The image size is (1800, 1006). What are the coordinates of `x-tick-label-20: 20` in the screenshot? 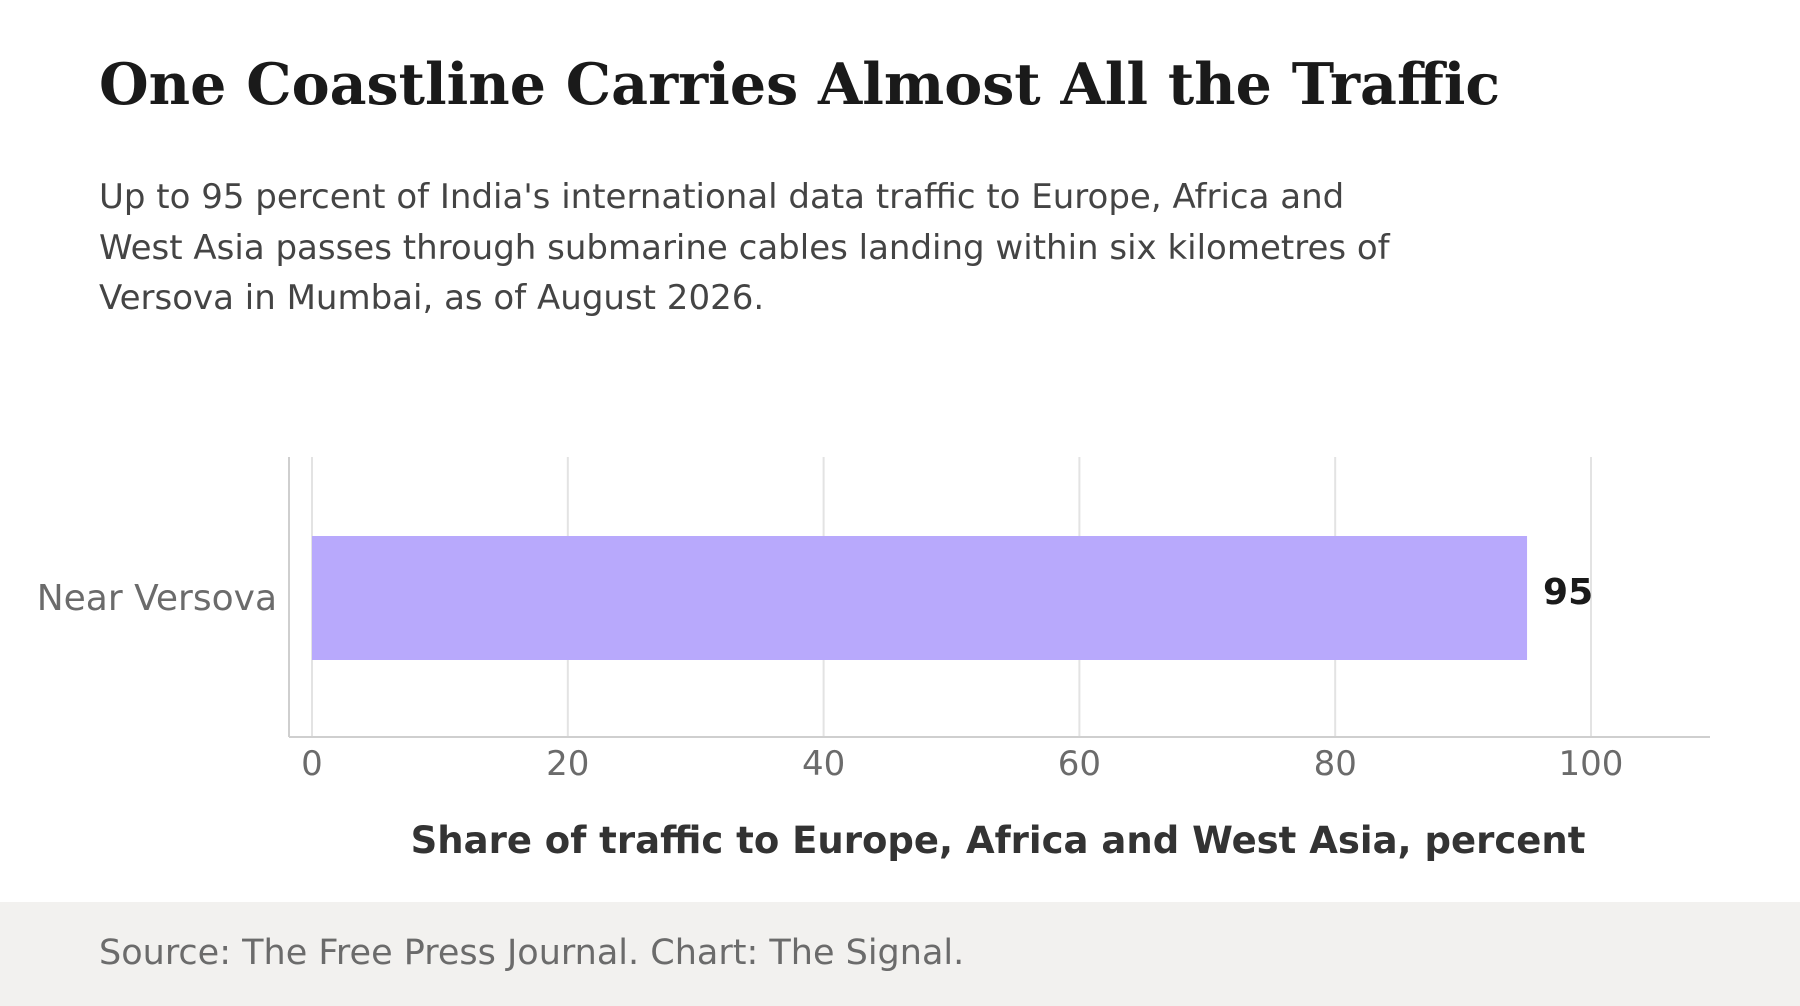 It's located at (567, 764).